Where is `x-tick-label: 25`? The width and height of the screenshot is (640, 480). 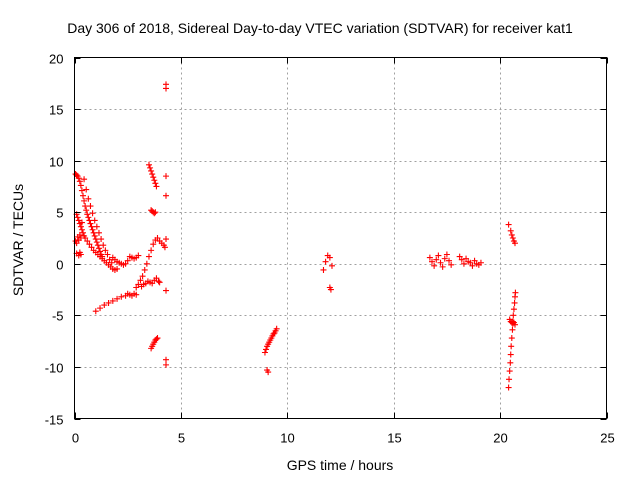 x-tick-label: 25 is located at coordinates (607, 438).